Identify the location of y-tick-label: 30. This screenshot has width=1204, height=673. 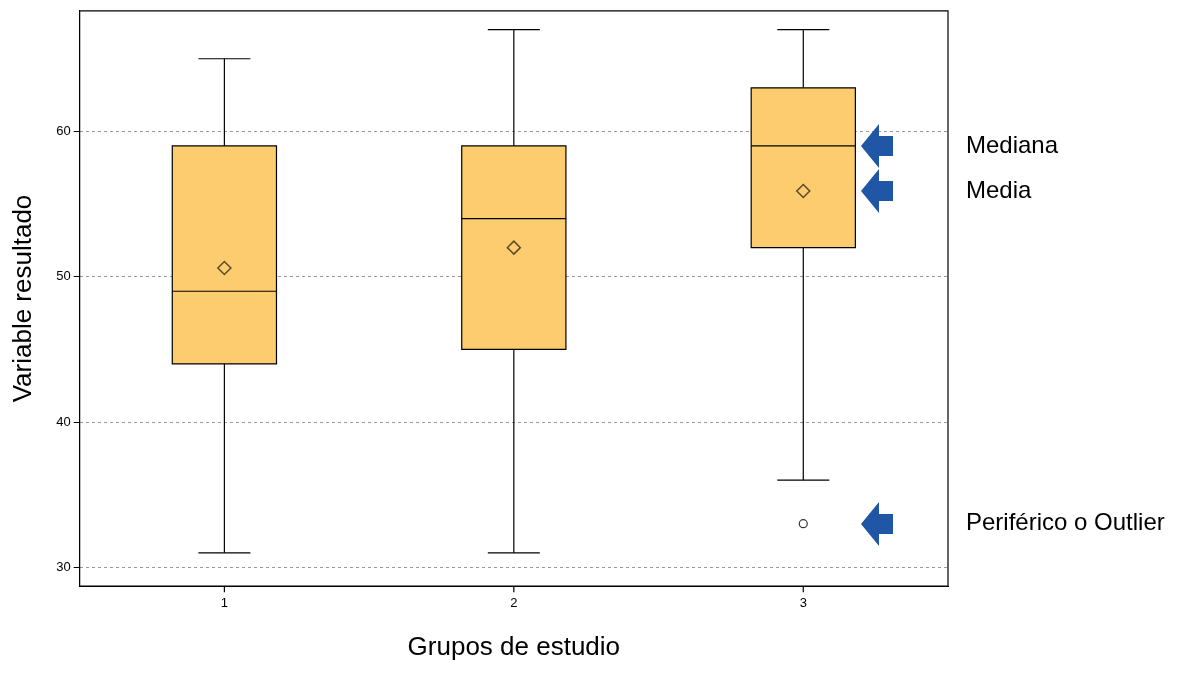
(63, 566).